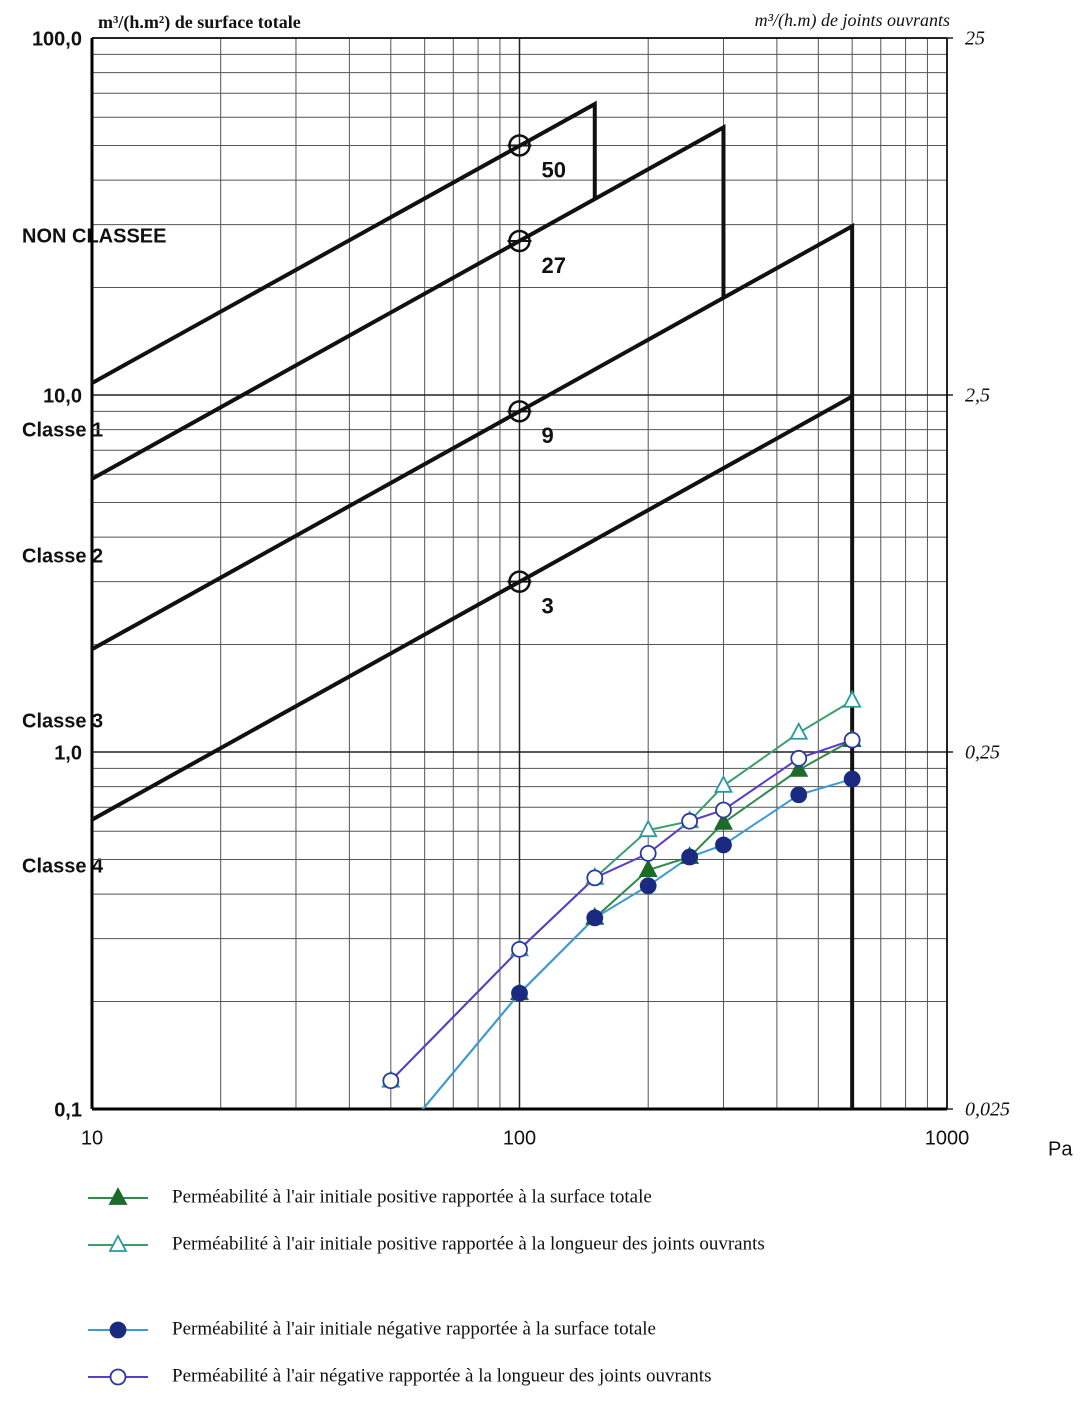 This screenshot has height=1415, width=1083. Describe the element at coordinates (199, 22) in the screenshot. I see `y-axis-title: m³/(h.m²) de surface totale` at that location.